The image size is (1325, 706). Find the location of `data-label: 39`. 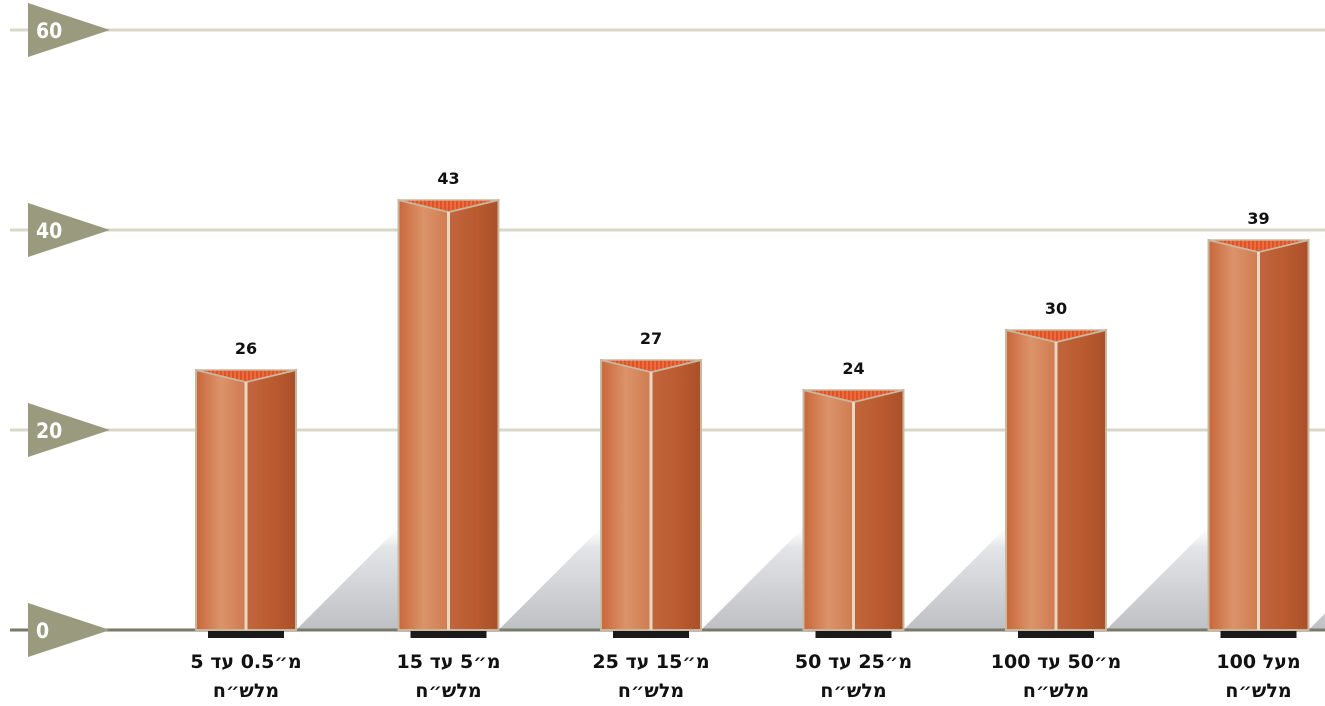

data-label: 39 is located at coordinates (1258, 218).